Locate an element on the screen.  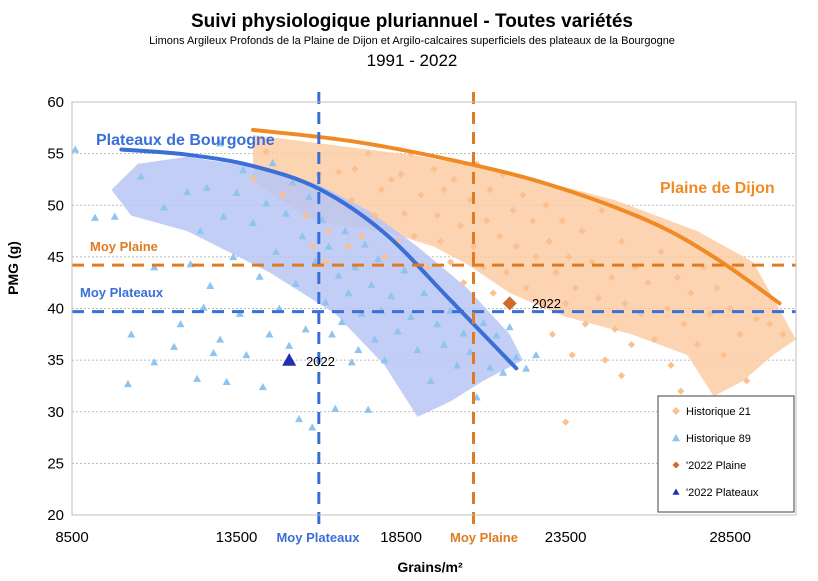
y-tick-label: 35 is located at coordinates (55, 360).